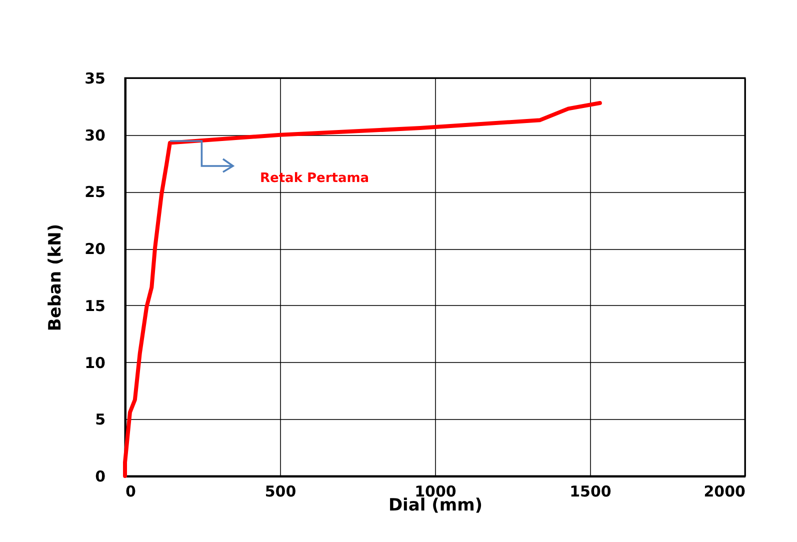  What do you see at coordinates (591, 491) in the screenshot?
I see `x-tick-label: 1500` at bounding box center [591, 491].